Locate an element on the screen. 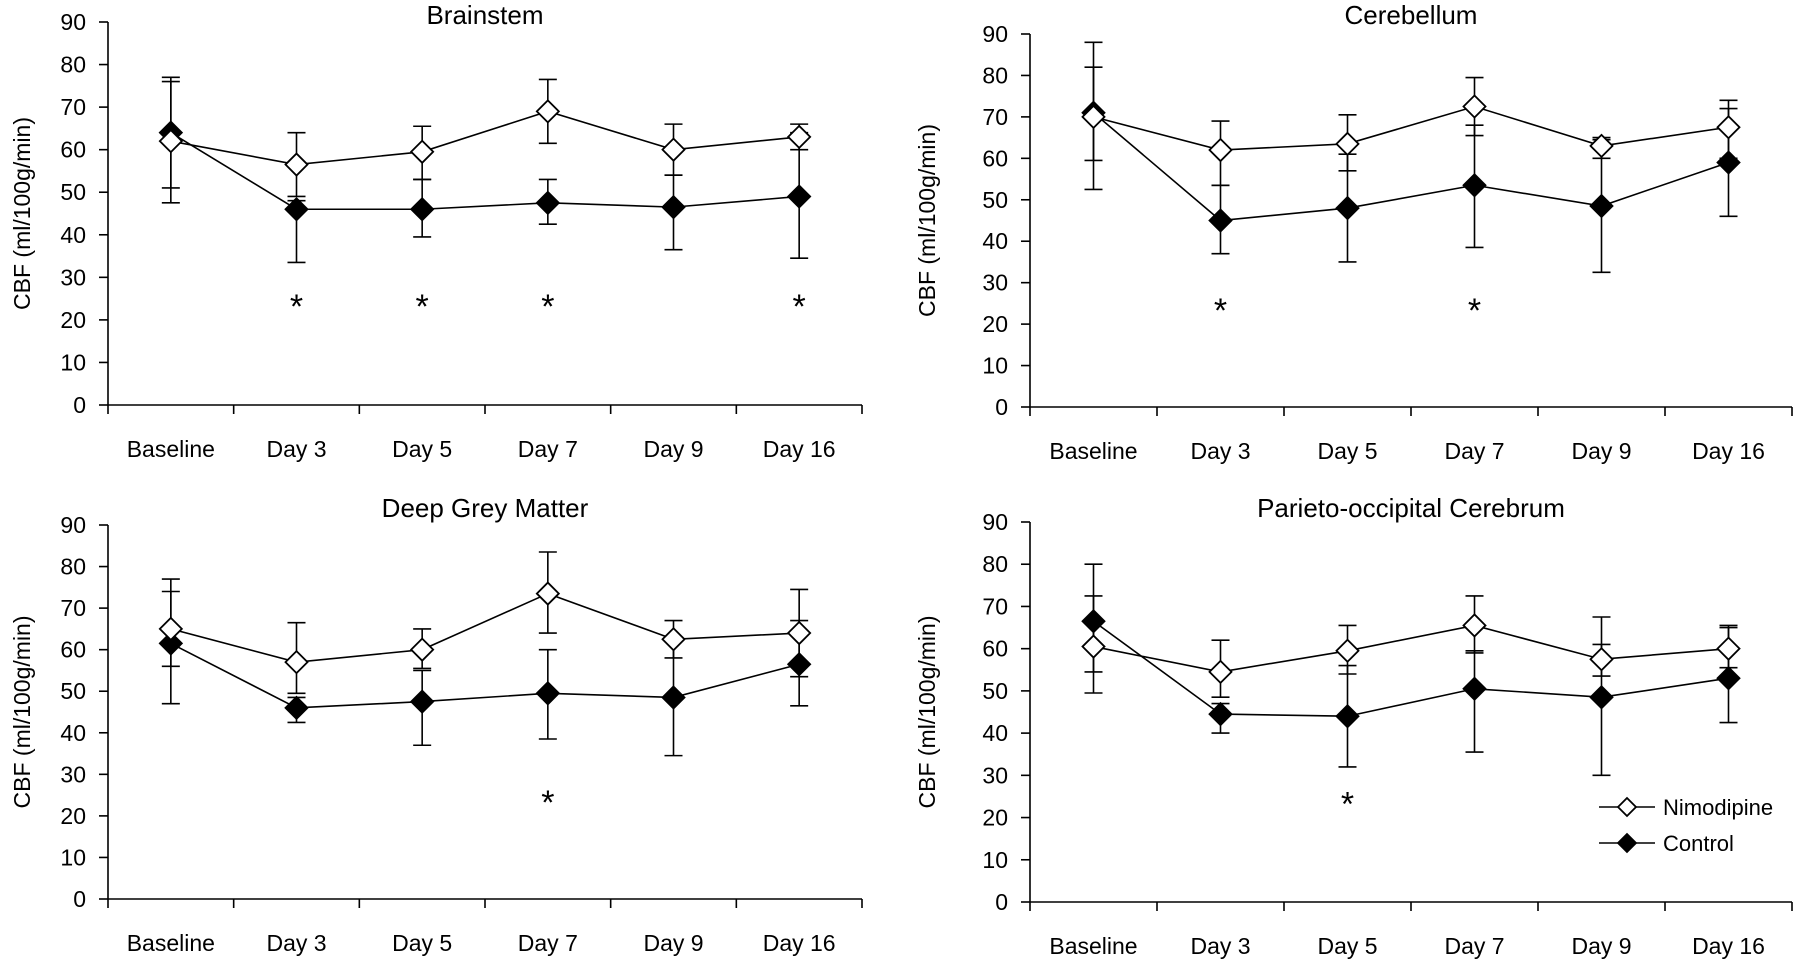 The height and width of the screenshot is (965, 1800). chart-title: Deep Grey Matter is located at coordinates (485, 508).